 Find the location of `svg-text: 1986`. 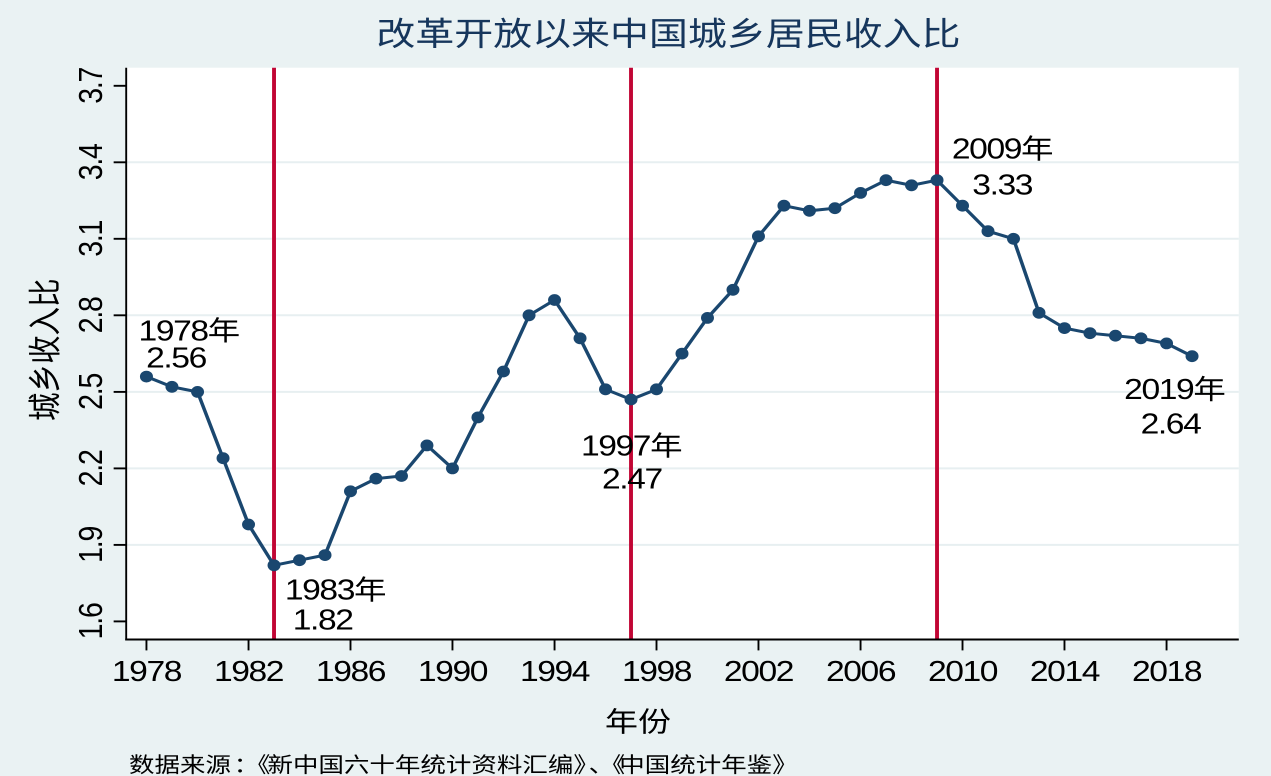

svg-text: 1986 is located at coordinates (350, 671).